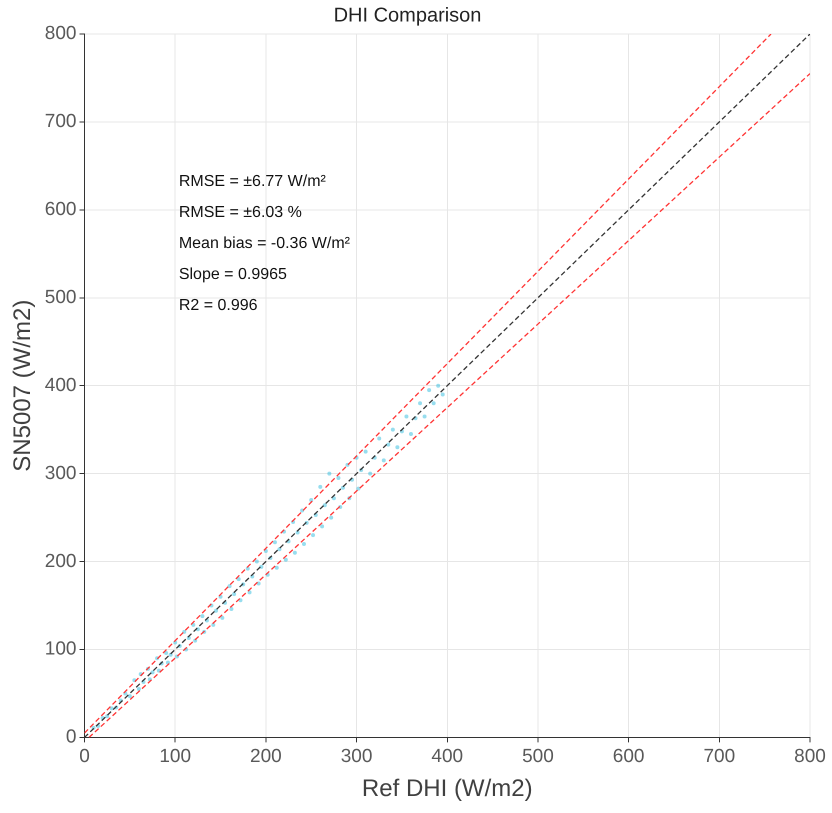  What do you see at coordinates (810, 757) in the screenshot?
I see `x-tick-label: 800` at bounding box center [810, 757].